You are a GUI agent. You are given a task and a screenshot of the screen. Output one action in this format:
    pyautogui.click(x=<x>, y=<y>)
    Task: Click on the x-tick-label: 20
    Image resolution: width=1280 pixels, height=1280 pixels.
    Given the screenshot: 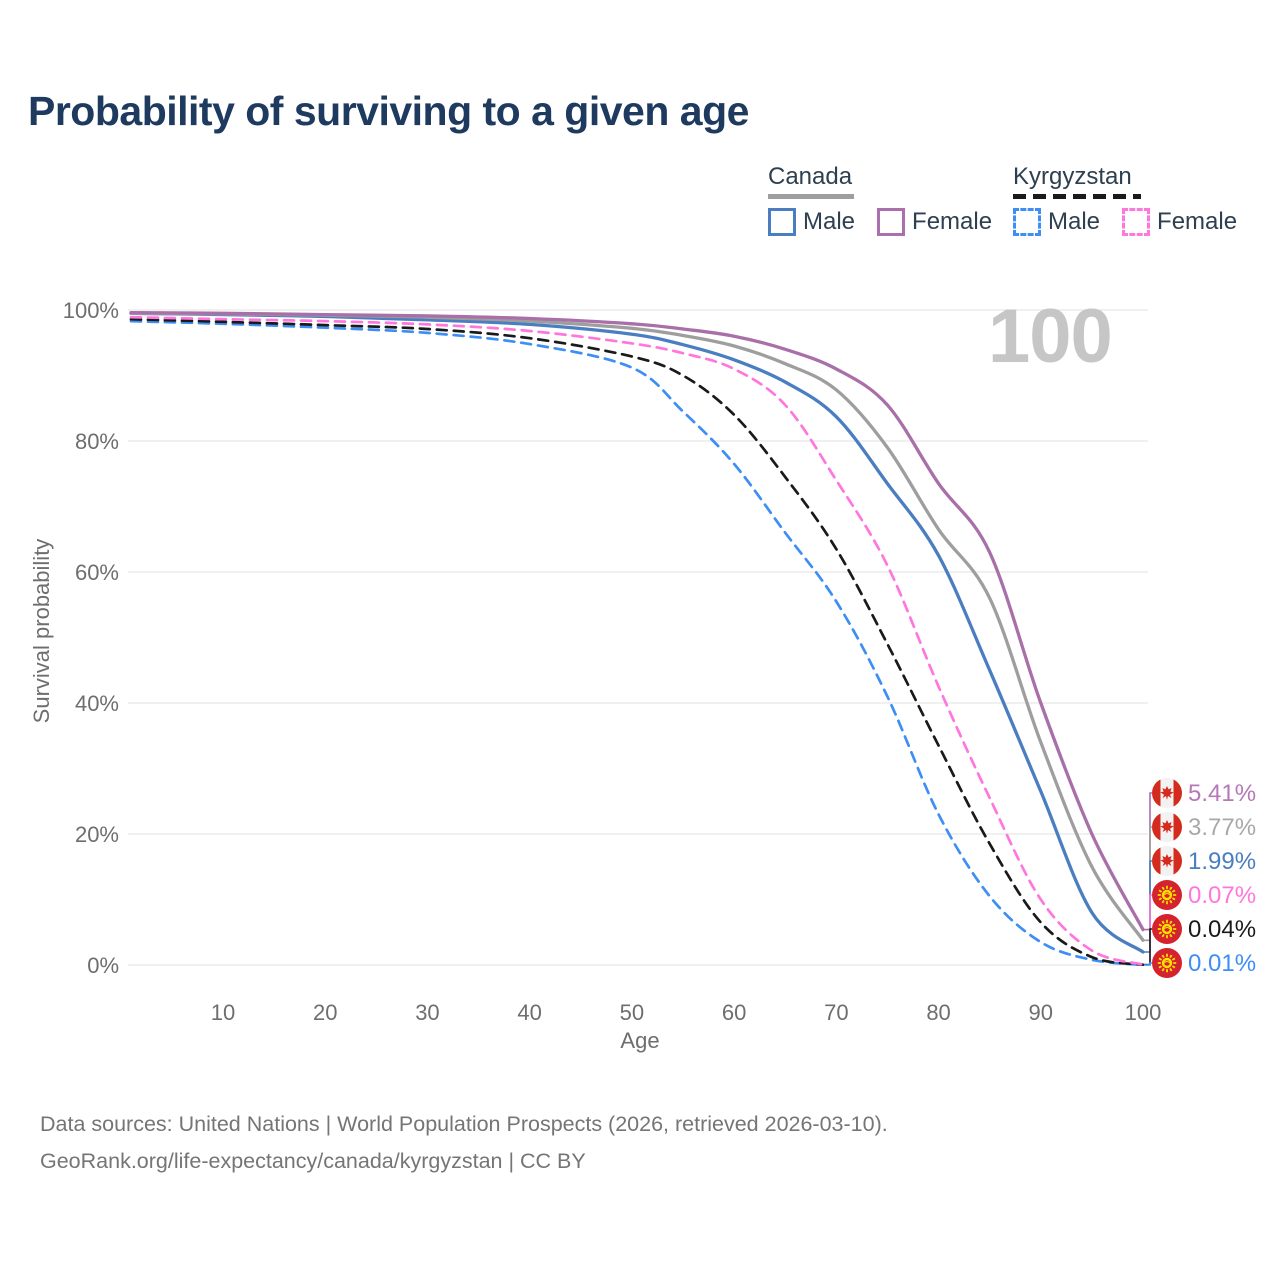 What is the action you would take?
    pyautogui.click(x=325, y=1012)
    